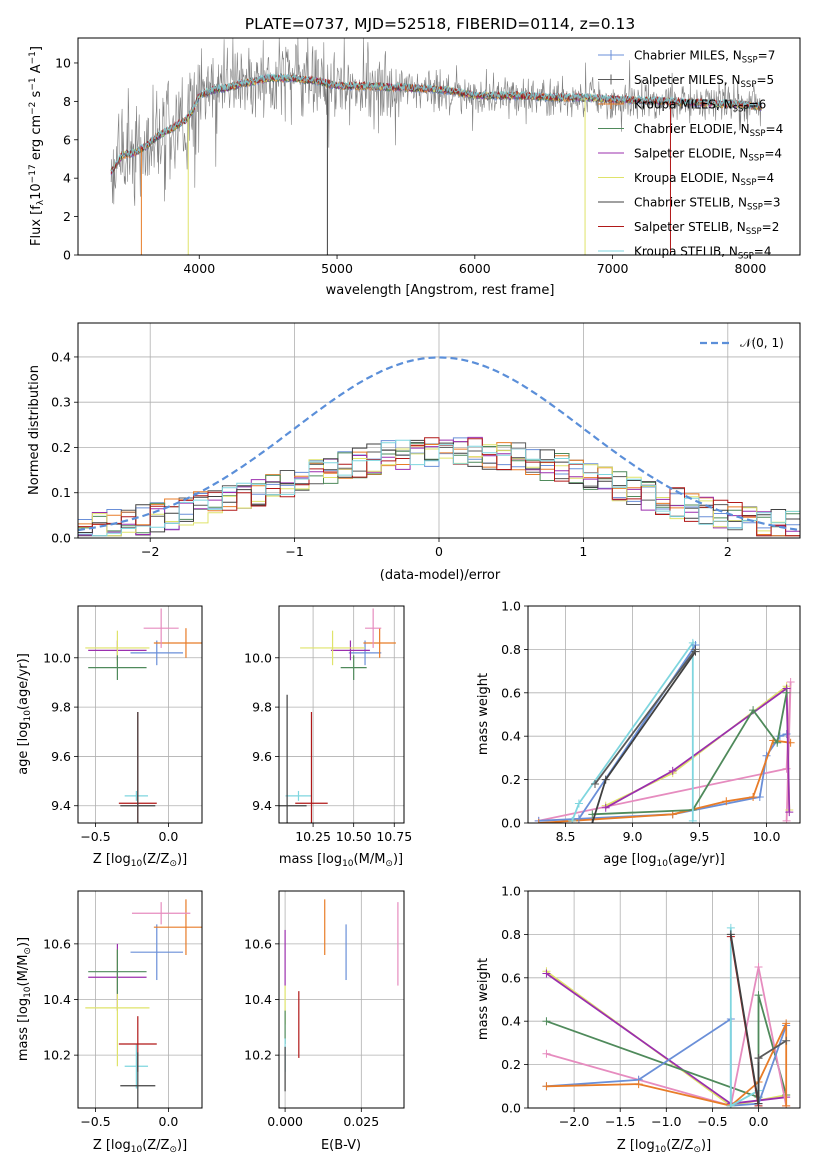  Describe the element at coordinates (683, 105) in the screenshot. I see `label-part: Kroupa MILES, N` at that location.